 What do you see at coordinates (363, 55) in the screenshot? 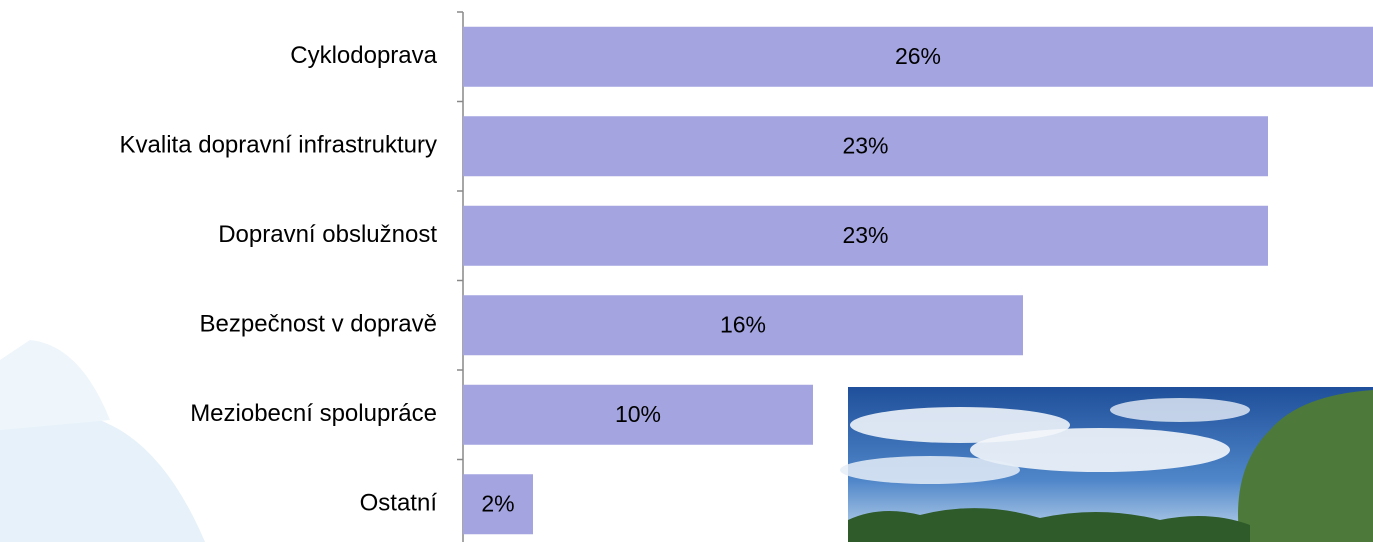
I see `category-label: Cyklodoprava` at bounding box center [363, 55].